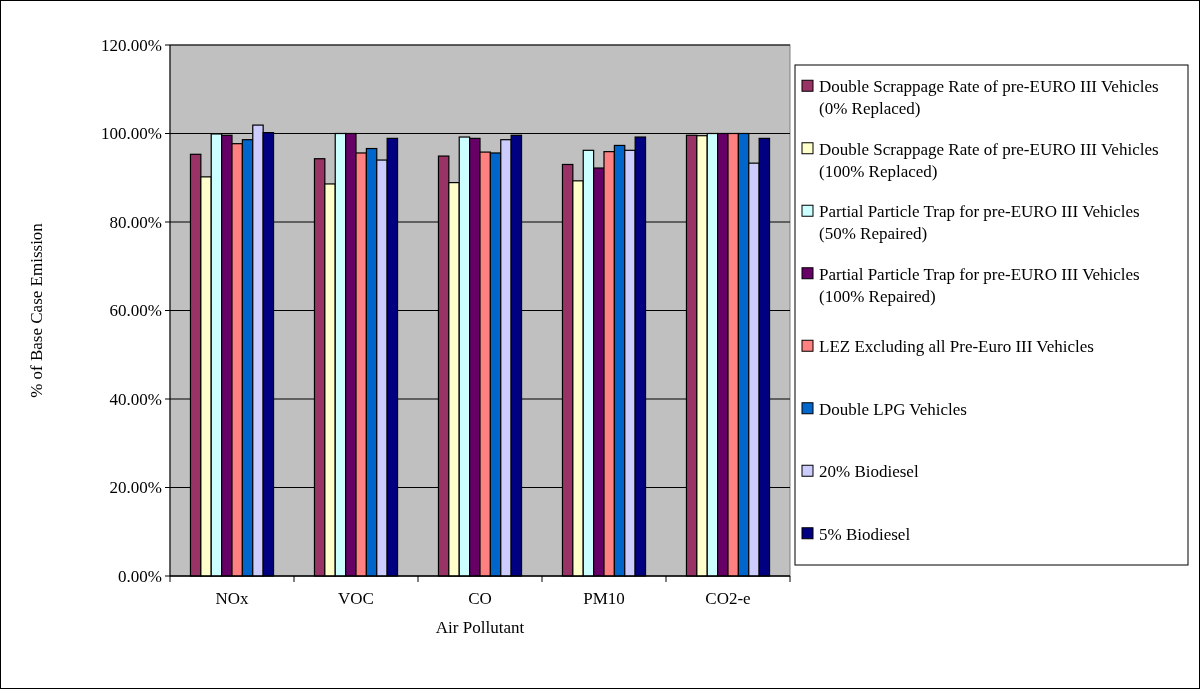 This screenshot has width=1200, height=689. What do you see at coordinates (135, 311) in the screenshot?
I see `y-tick-label: 60.00%` at bounding box center [135, 311].